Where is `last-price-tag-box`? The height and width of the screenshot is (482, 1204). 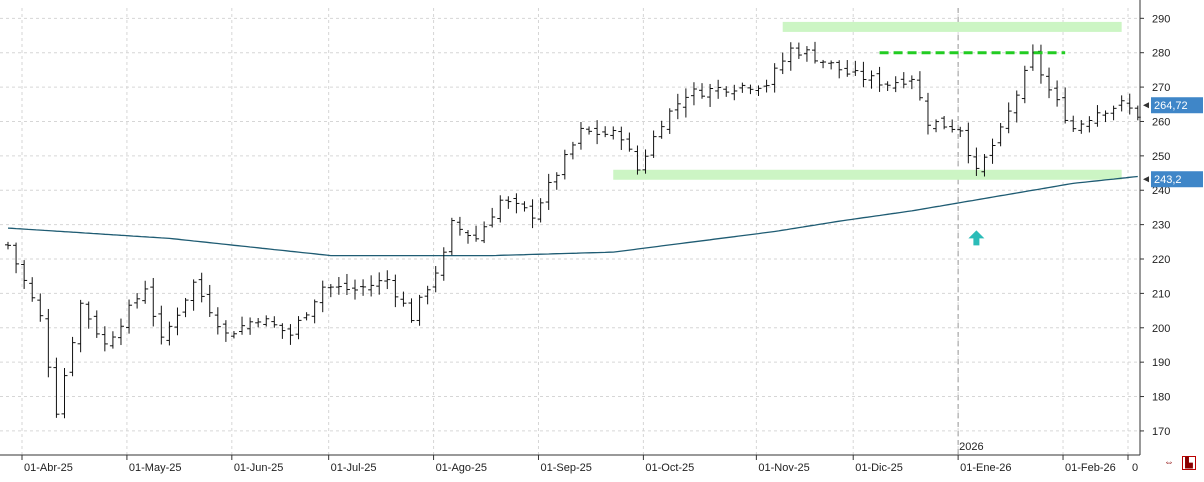
last-price-tag-box is located at coordinates (1177, 105).